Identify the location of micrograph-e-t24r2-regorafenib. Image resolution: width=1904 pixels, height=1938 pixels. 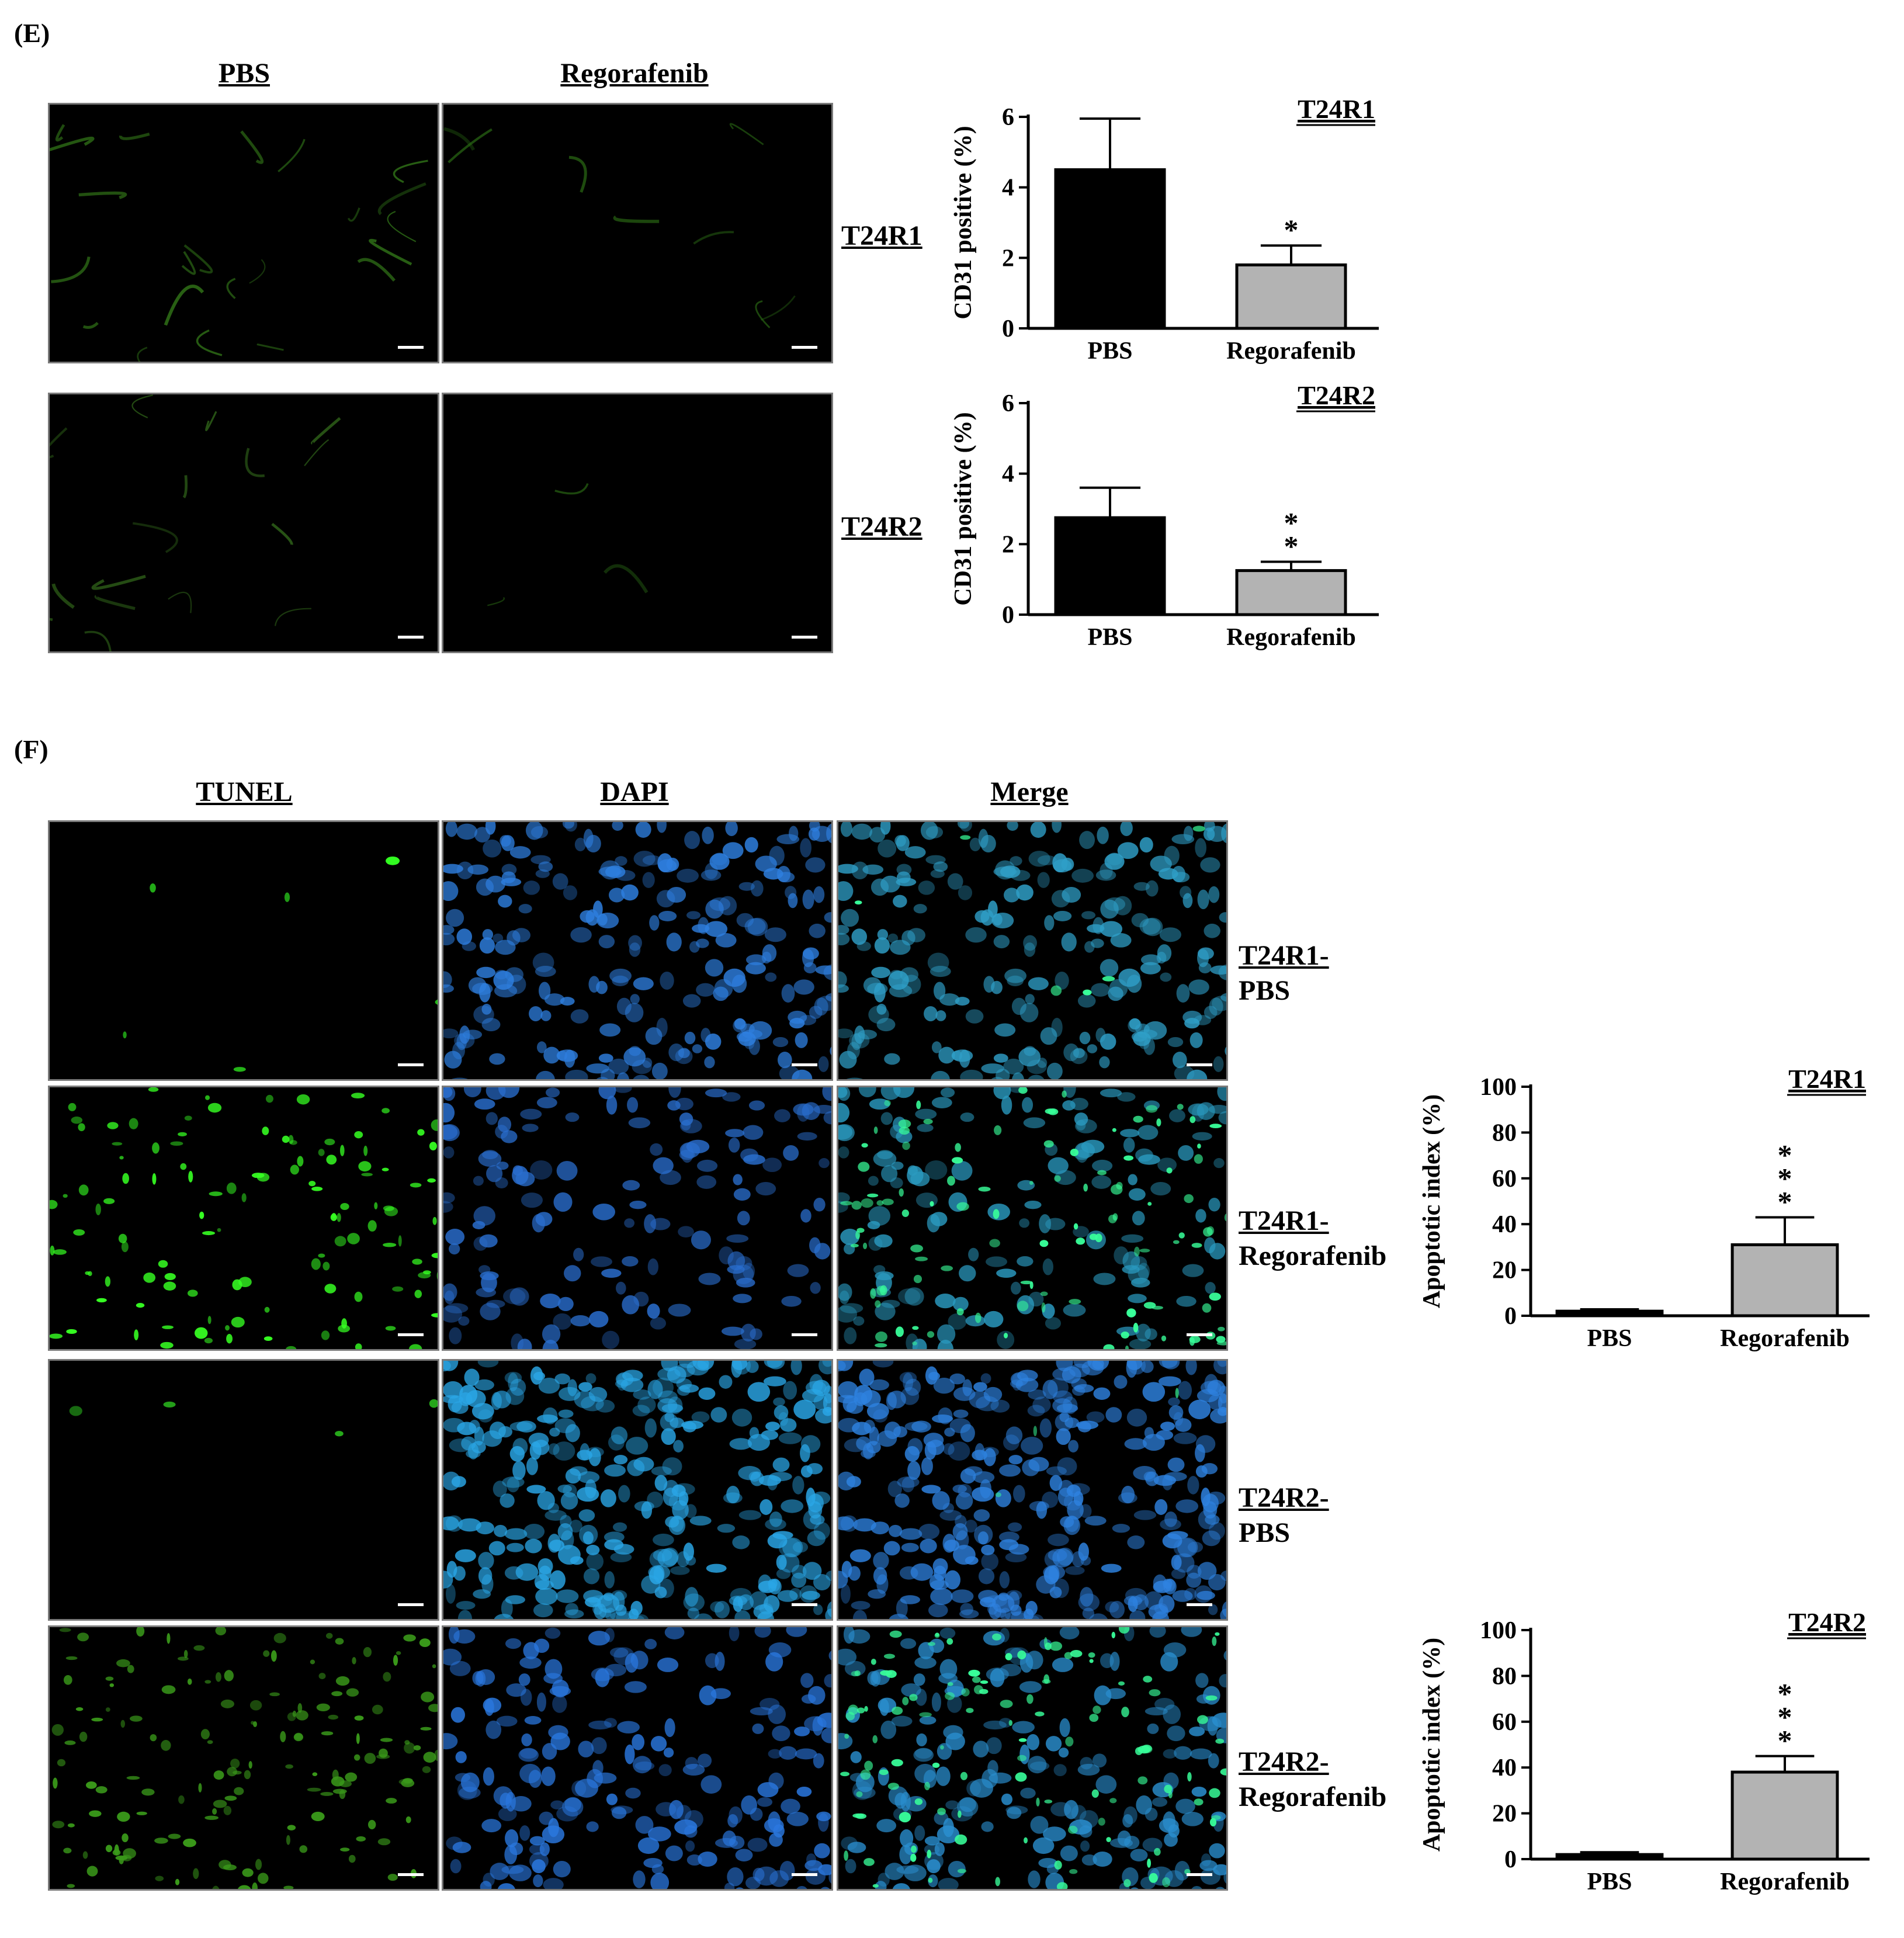
(637, 523).